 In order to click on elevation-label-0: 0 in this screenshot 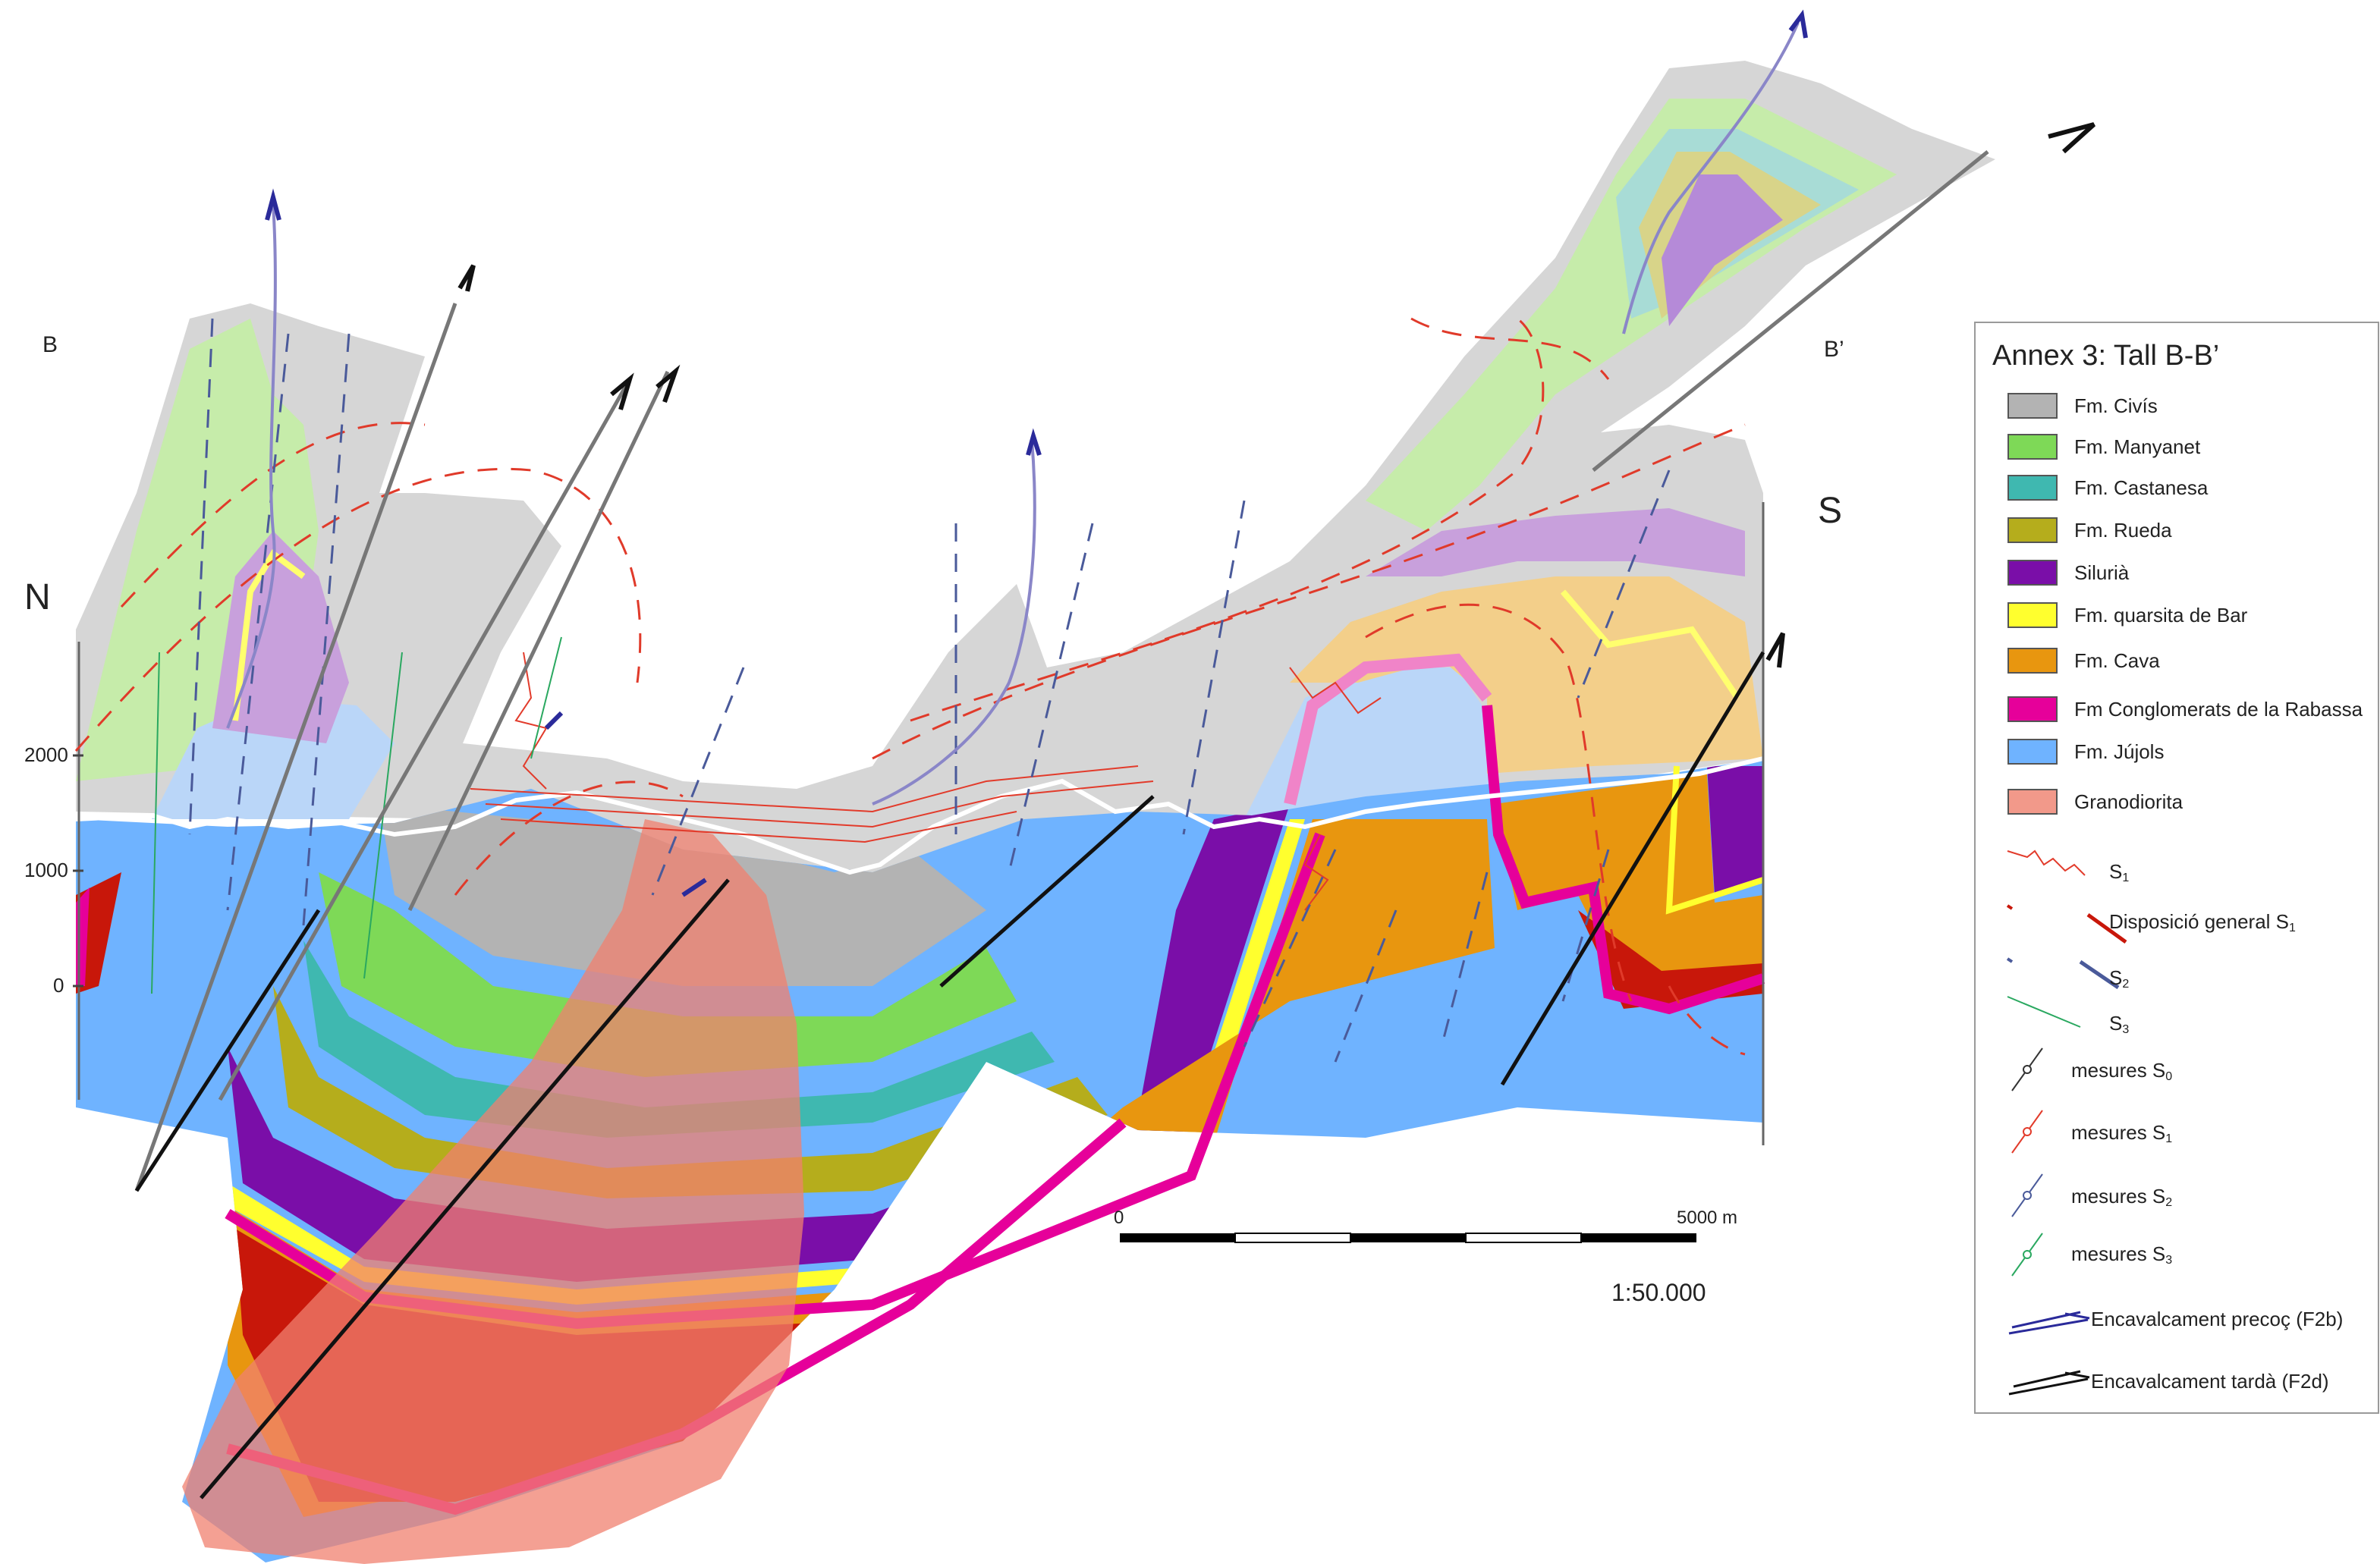, I will do `click(58, 986)`.